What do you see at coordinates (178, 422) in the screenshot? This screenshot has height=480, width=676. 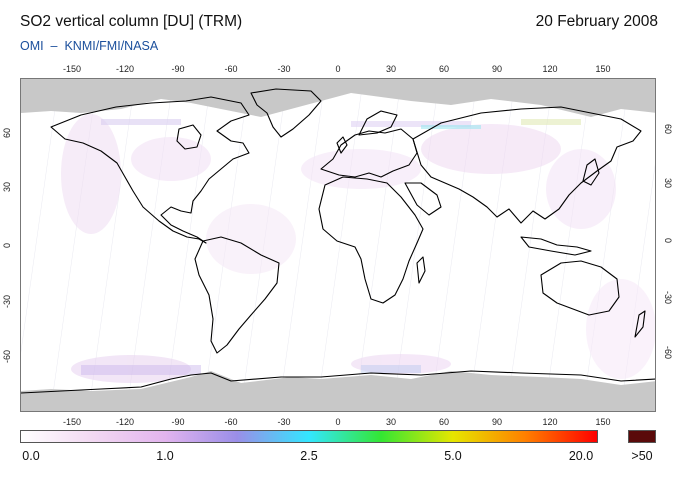 I see `lon-tick-bottom: -90` at bounding box center [178, 422].